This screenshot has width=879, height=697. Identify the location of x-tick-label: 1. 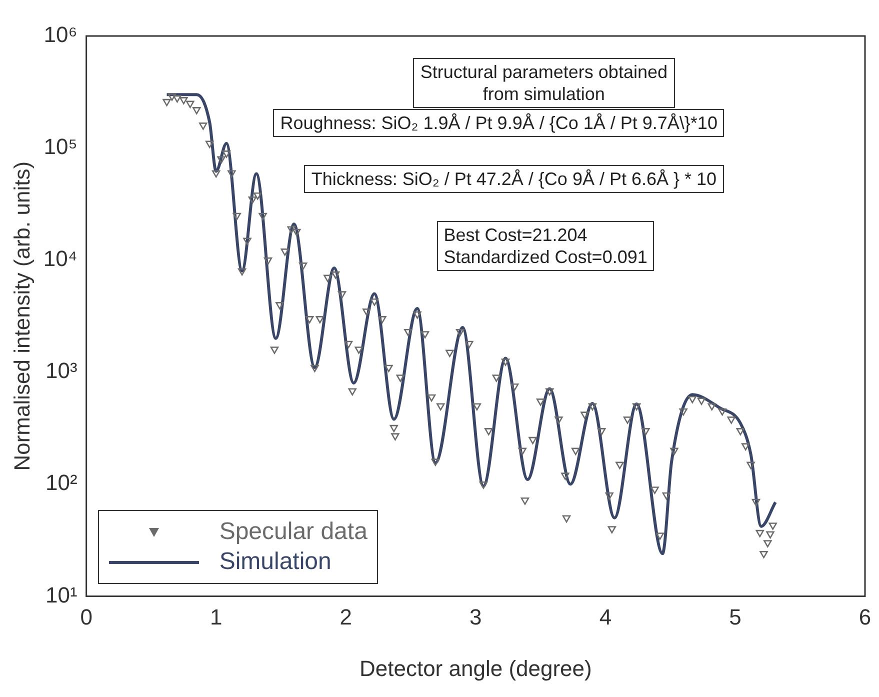
(216, 617).